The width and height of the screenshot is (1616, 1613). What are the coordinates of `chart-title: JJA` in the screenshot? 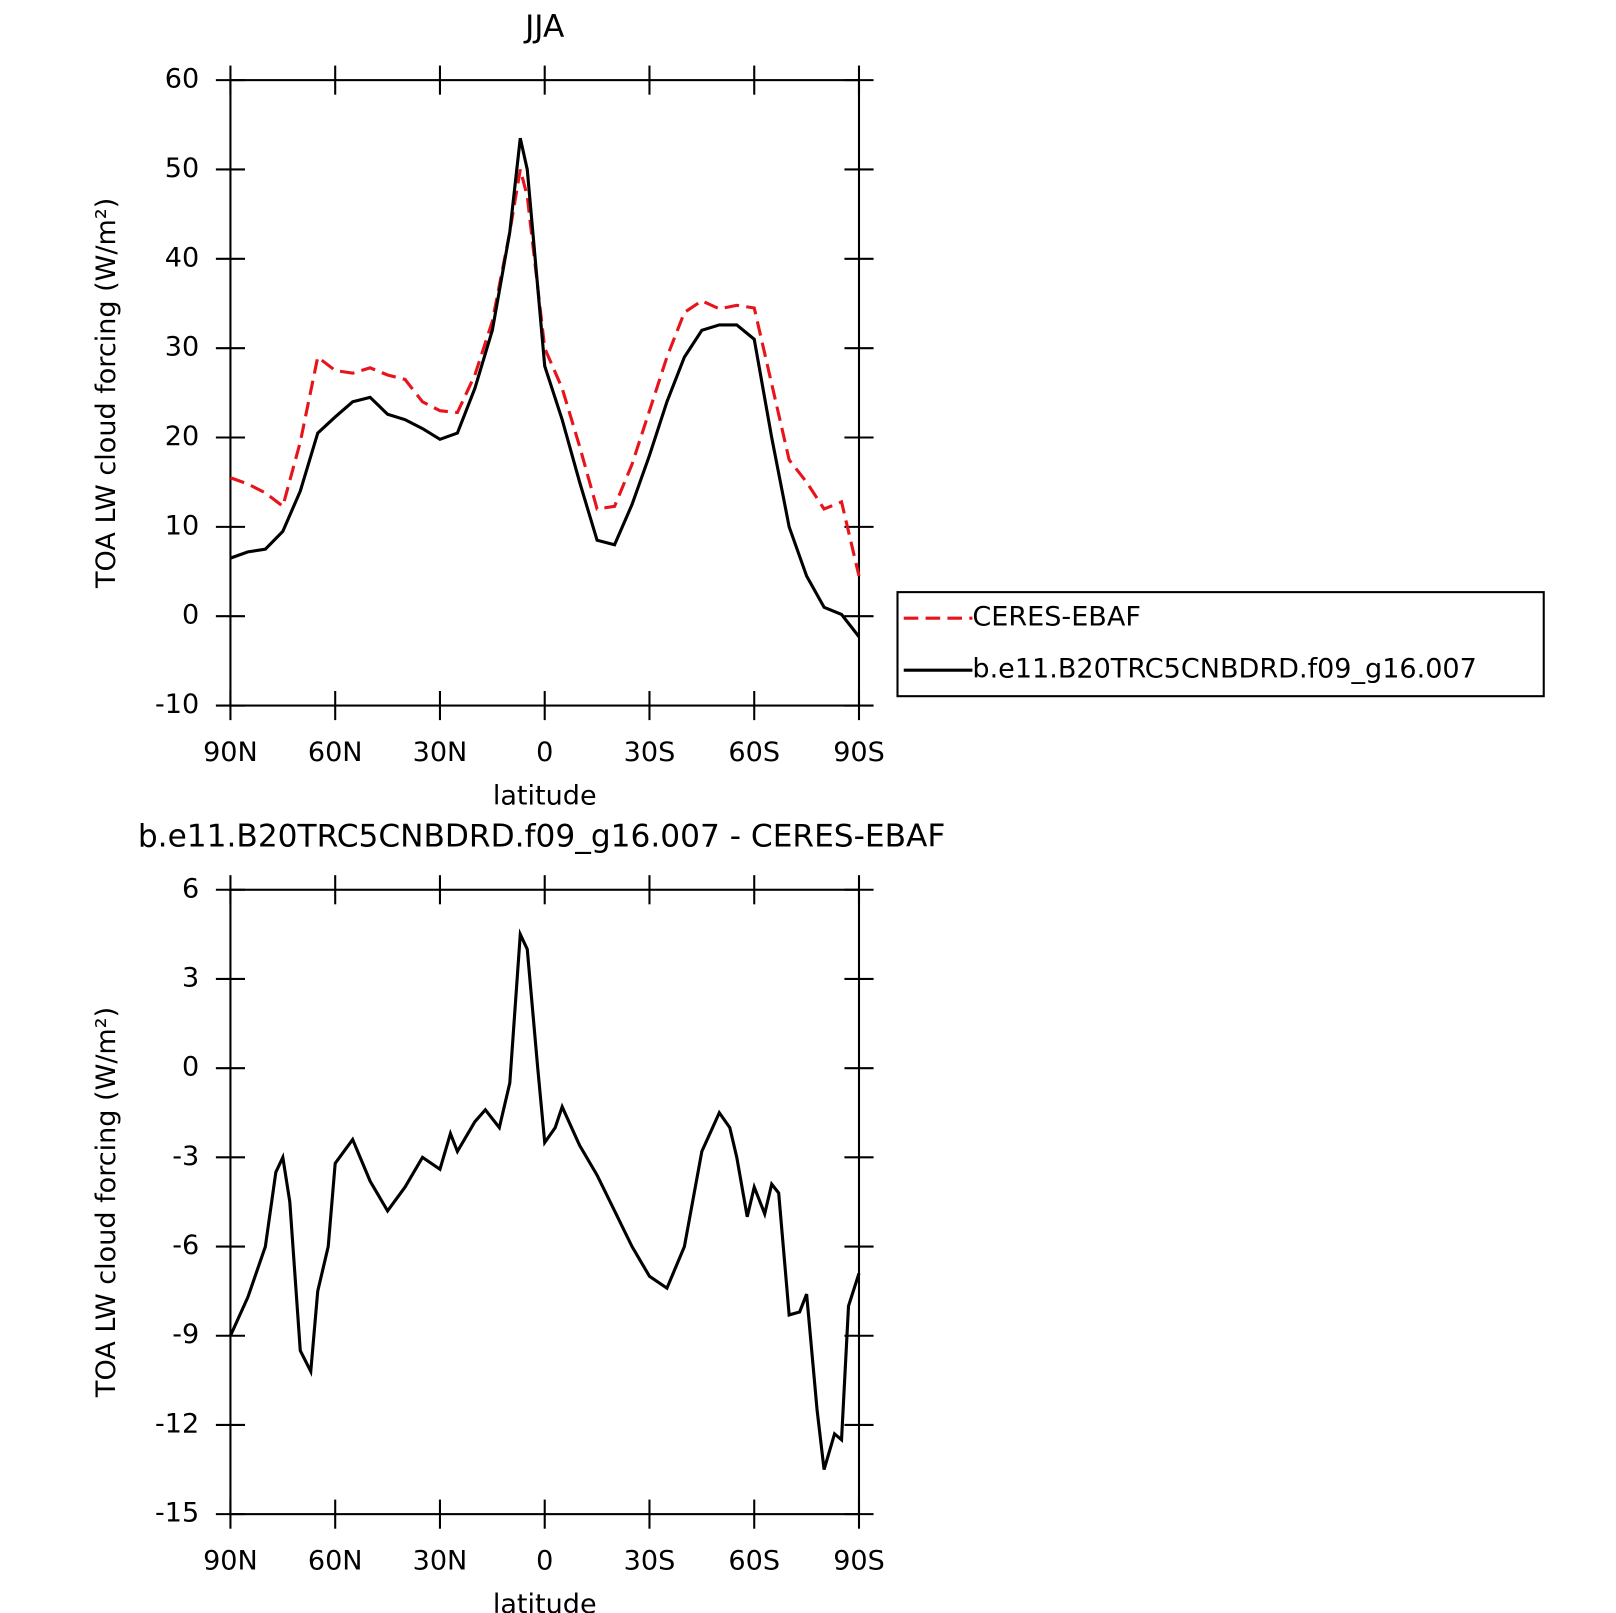 It's located at (544, 27).